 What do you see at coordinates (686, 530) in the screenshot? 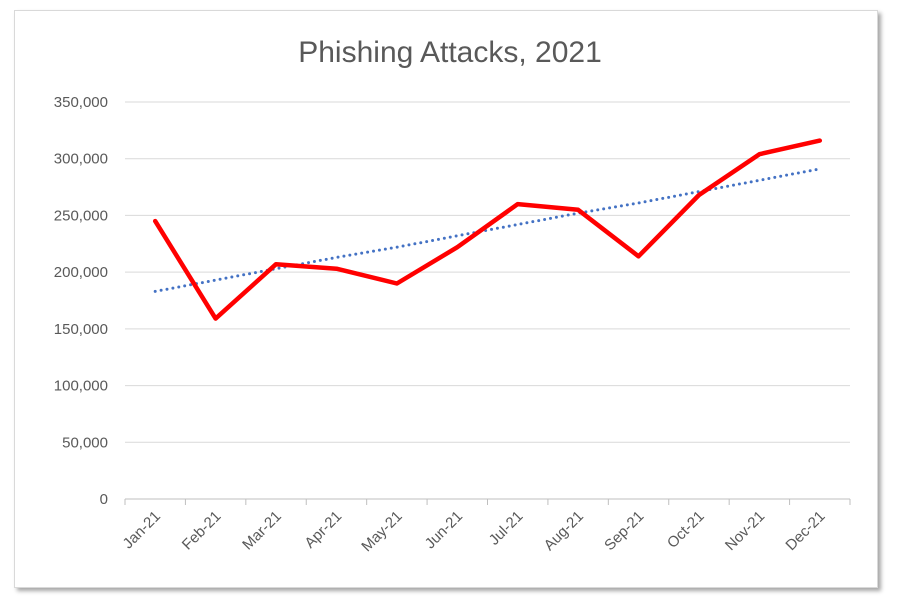
I see `x-tick-label: Oct-21` at bounding box center [686, 530].